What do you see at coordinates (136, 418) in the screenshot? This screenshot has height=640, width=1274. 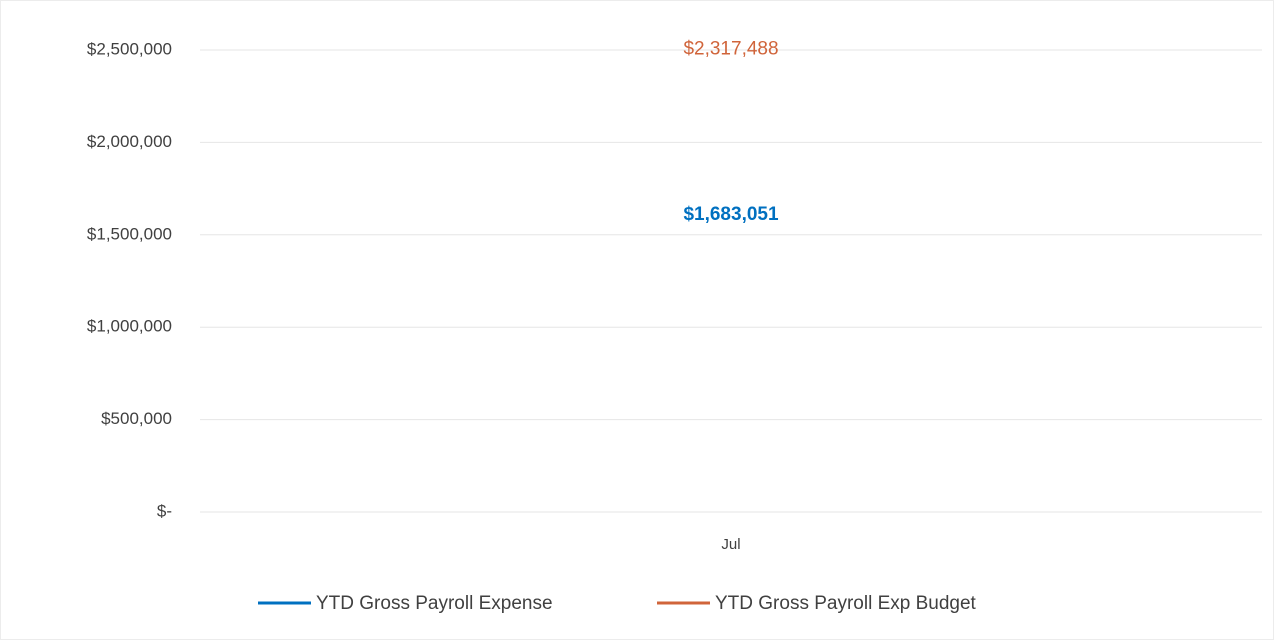 I see `y-tick-label: $500,000` at bounding box center [136, 418].